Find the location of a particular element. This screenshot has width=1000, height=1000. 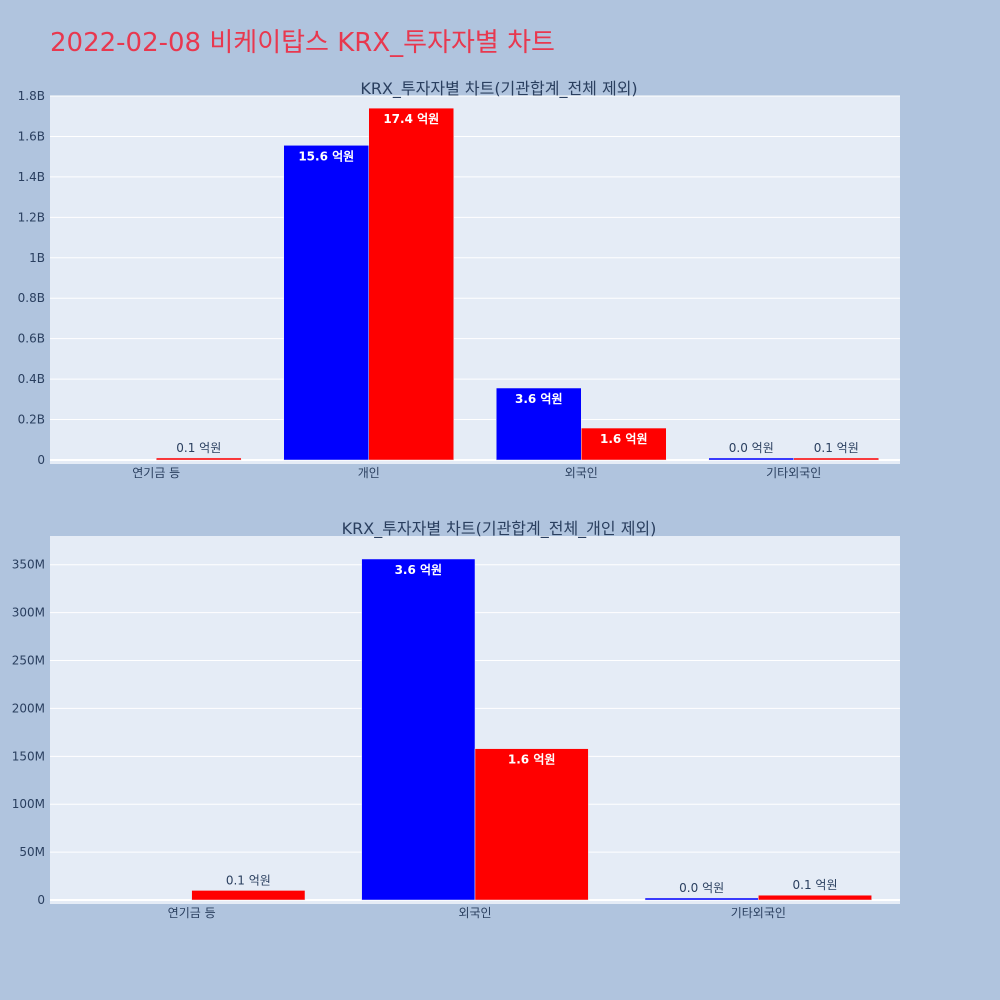

y-tick-label: 1.2B is located at coordinates (31, 217).